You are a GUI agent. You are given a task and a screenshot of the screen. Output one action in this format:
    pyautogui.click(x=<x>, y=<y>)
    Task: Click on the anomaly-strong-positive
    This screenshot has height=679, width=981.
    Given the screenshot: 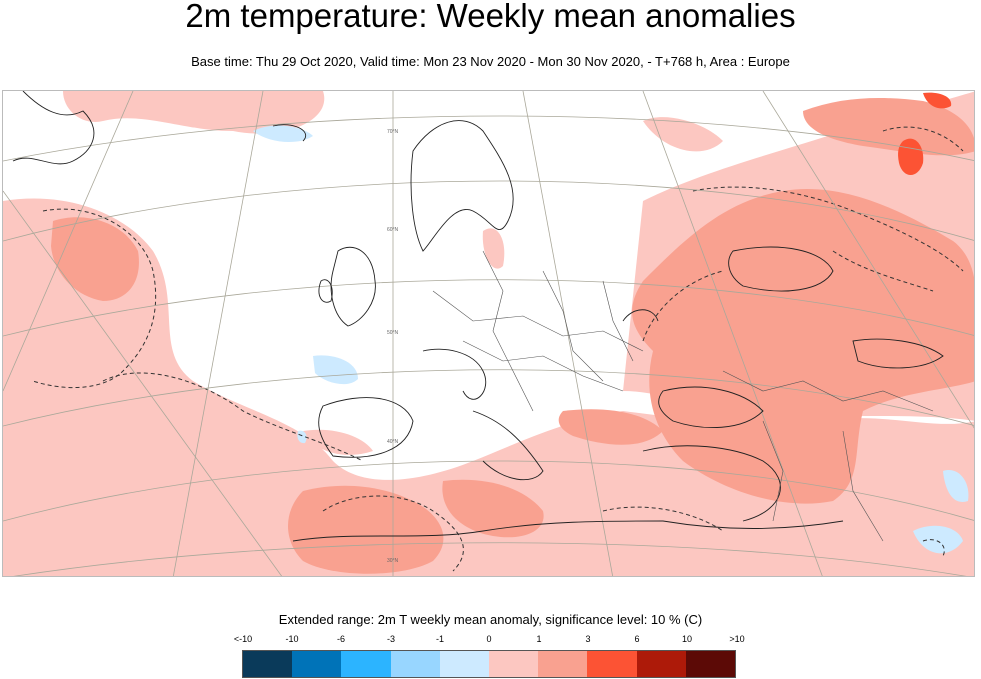 What is the action you would take?
    pyautogui.click(x=925, y=133)
    